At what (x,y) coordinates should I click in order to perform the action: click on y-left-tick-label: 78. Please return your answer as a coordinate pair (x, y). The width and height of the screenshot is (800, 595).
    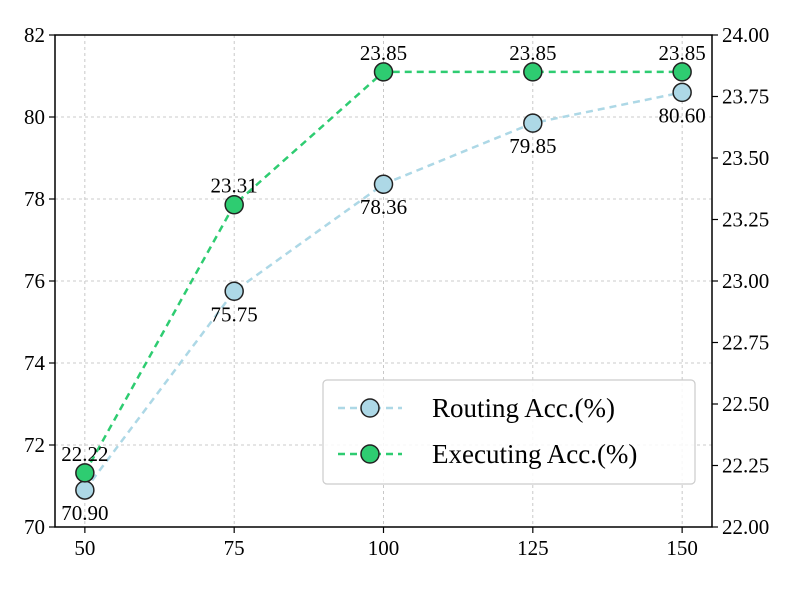
    Looking at the image, I should click on (34, 199).